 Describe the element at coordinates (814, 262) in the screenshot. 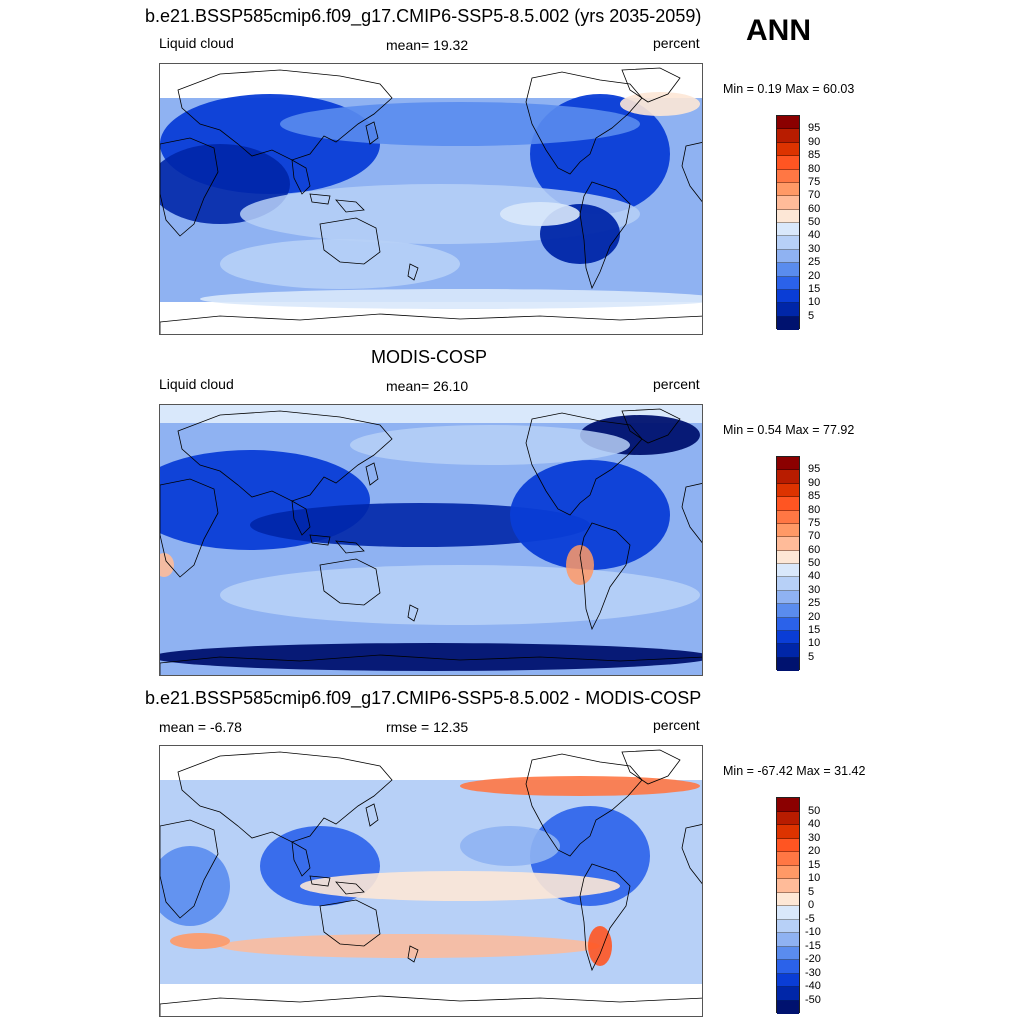

I see `colorbar-tick-label: 25` at that location.